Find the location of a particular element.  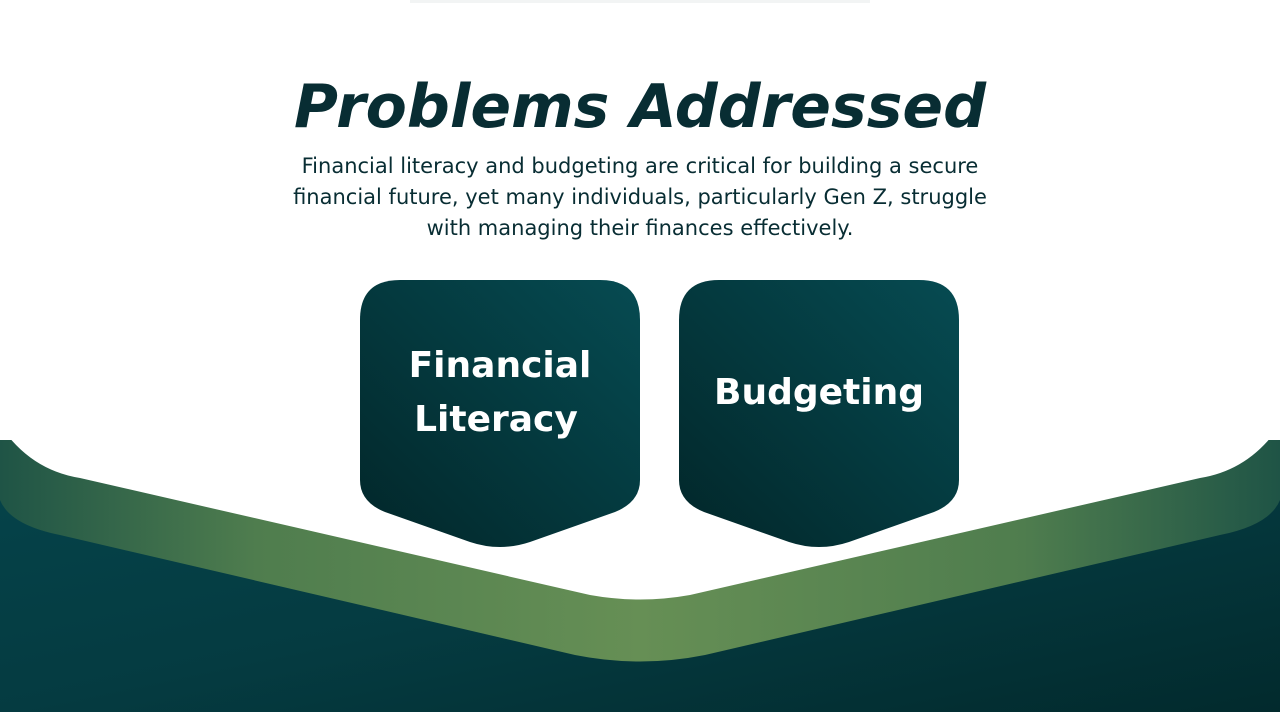

card-label: Budgeting is located at coordinates (819, 392).